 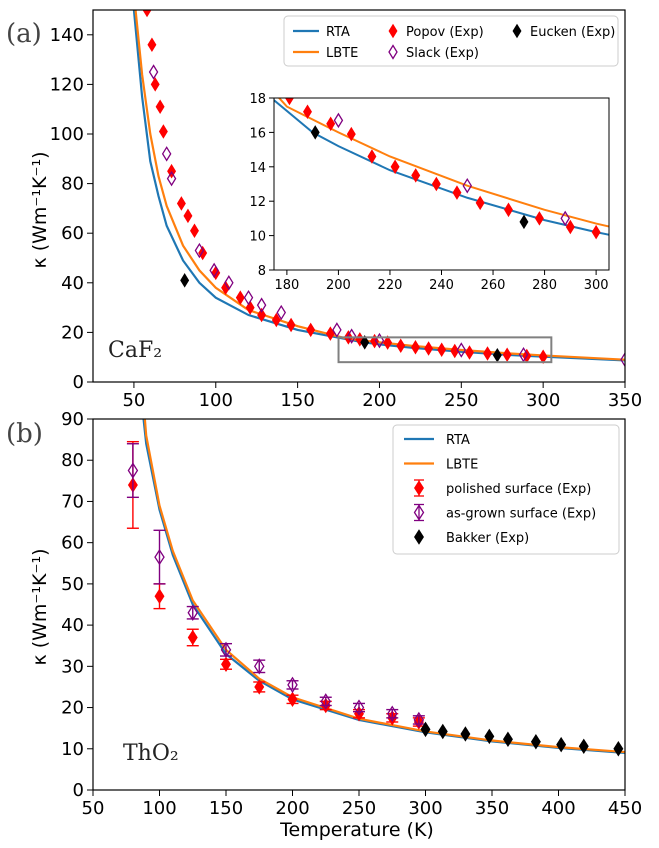 I want to click on panel-a-legend-eucken-exp-swatch, so click(x=517, y=31).